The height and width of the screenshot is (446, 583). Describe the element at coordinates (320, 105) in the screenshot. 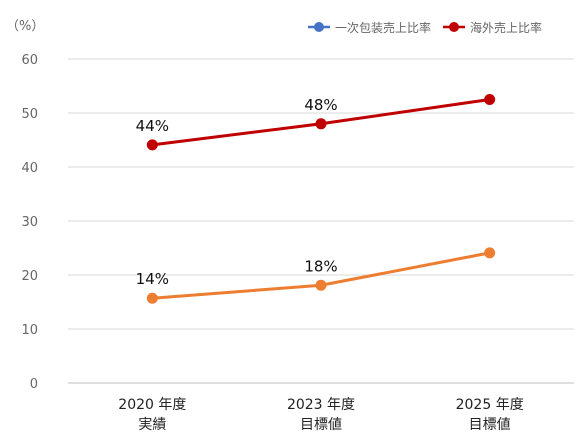

I see `data-label: 48%` at that location.